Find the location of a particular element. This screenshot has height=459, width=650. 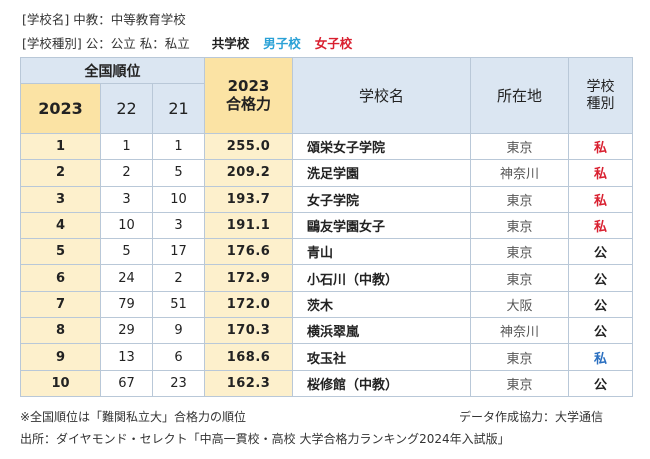

location-cell: 大阪 is located at coordinates (519, 304).